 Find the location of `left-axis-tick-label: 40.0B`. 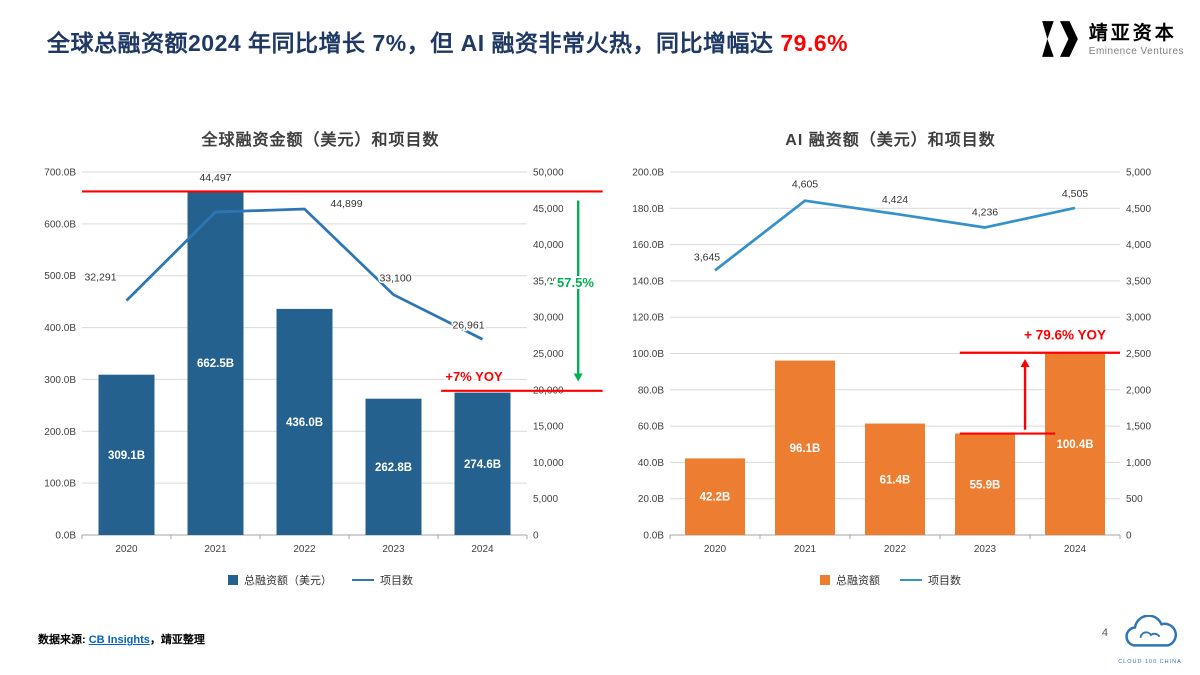

left-axis-tick-label: 40.0B is located at coordinates (651, 463).